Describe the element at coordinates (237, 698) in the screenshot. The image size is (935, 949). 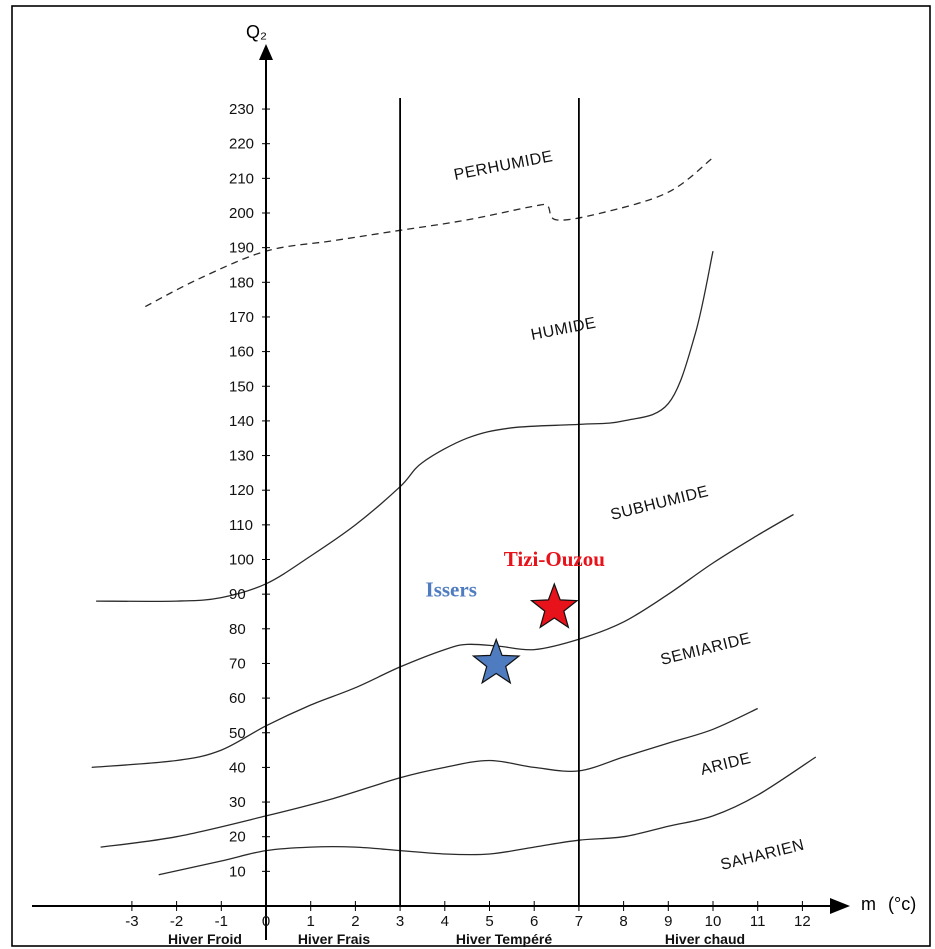
I see `y-tick-label-60: 60` at that location.